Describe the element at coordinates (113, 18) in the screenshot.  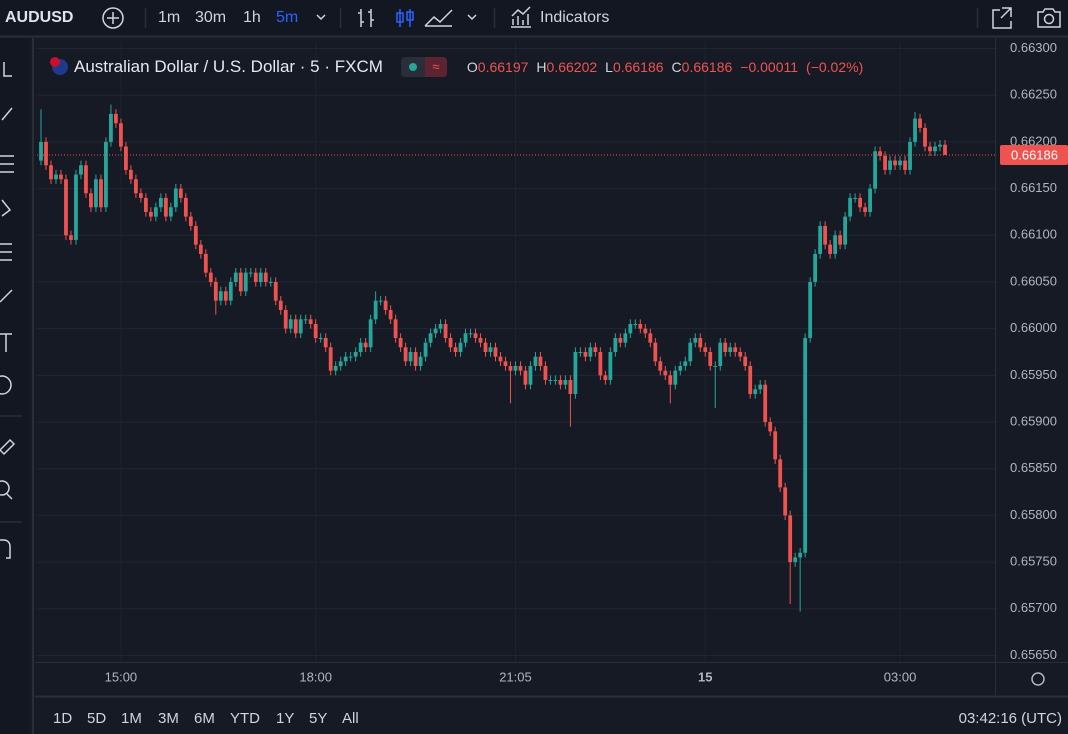
I see `add-symbol-icon` at that location.